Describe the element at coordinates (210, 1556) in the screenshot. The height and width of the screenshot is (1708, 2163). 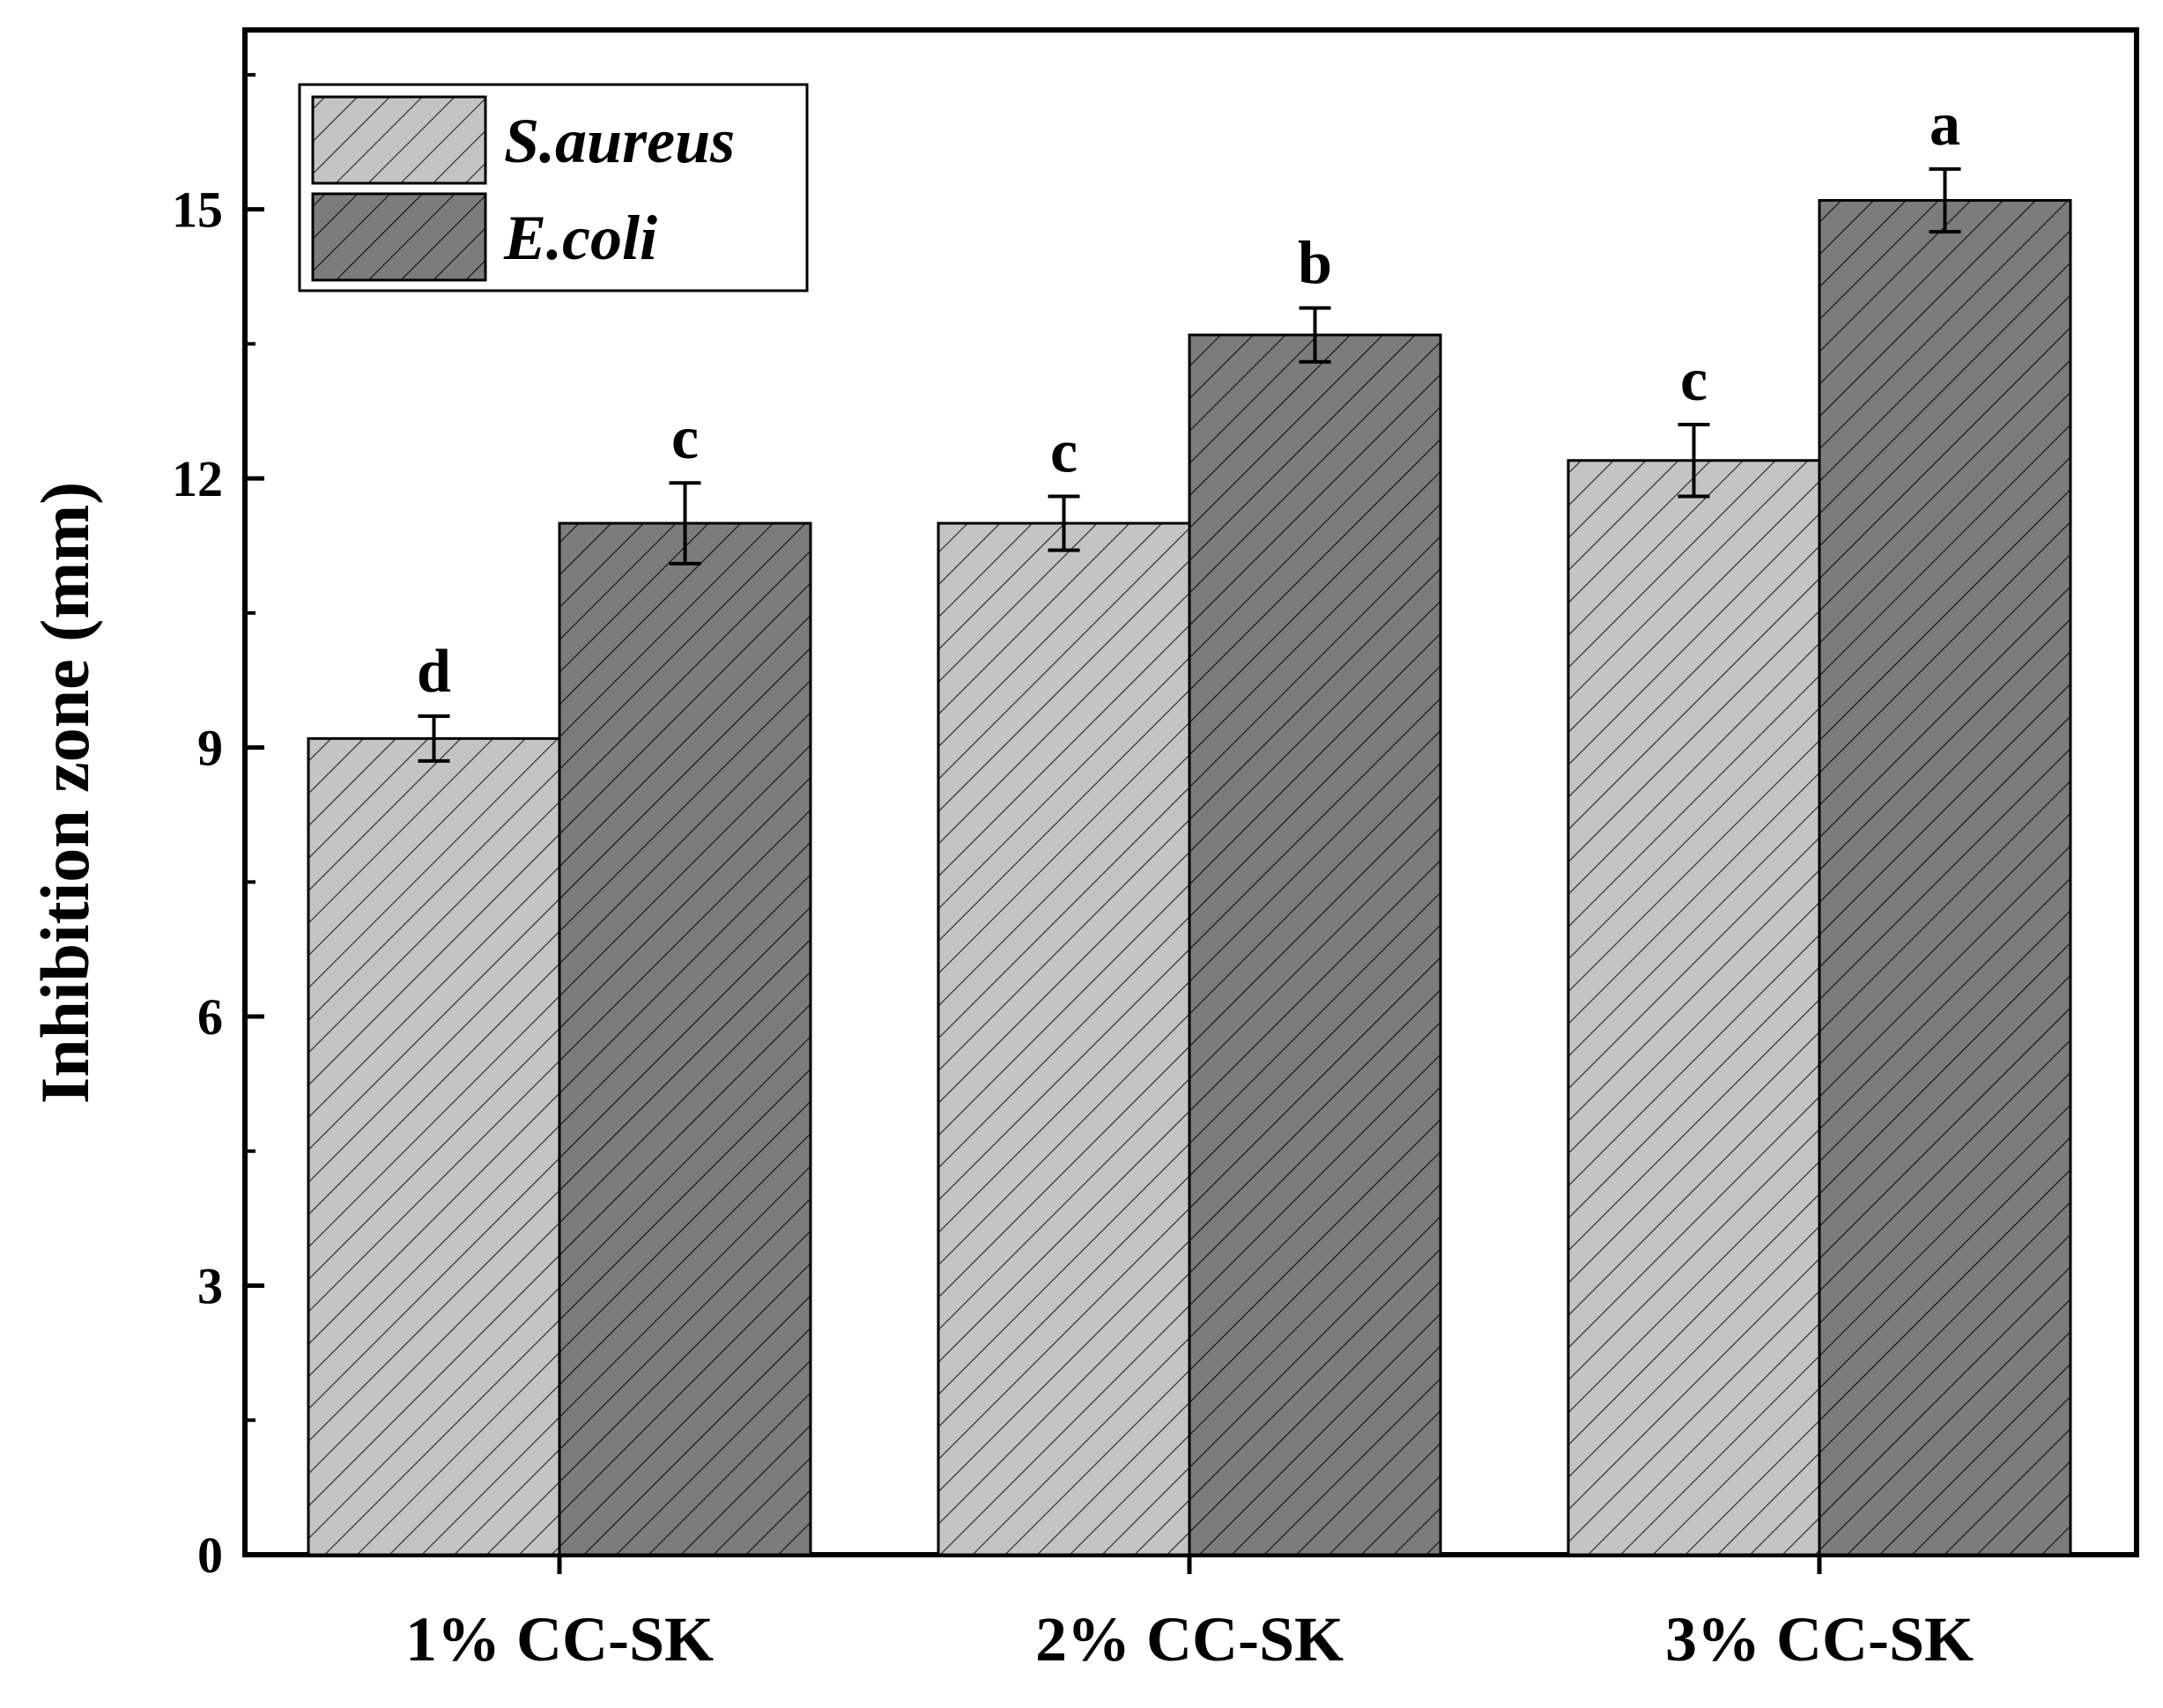
I see `y-tick-label-0: 0` at that location.